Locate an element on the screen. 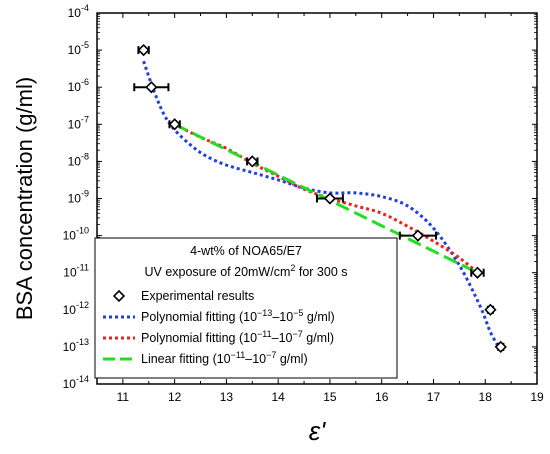  y-tick-label: 10⁻⁴ is located at coordinates (78, 11).